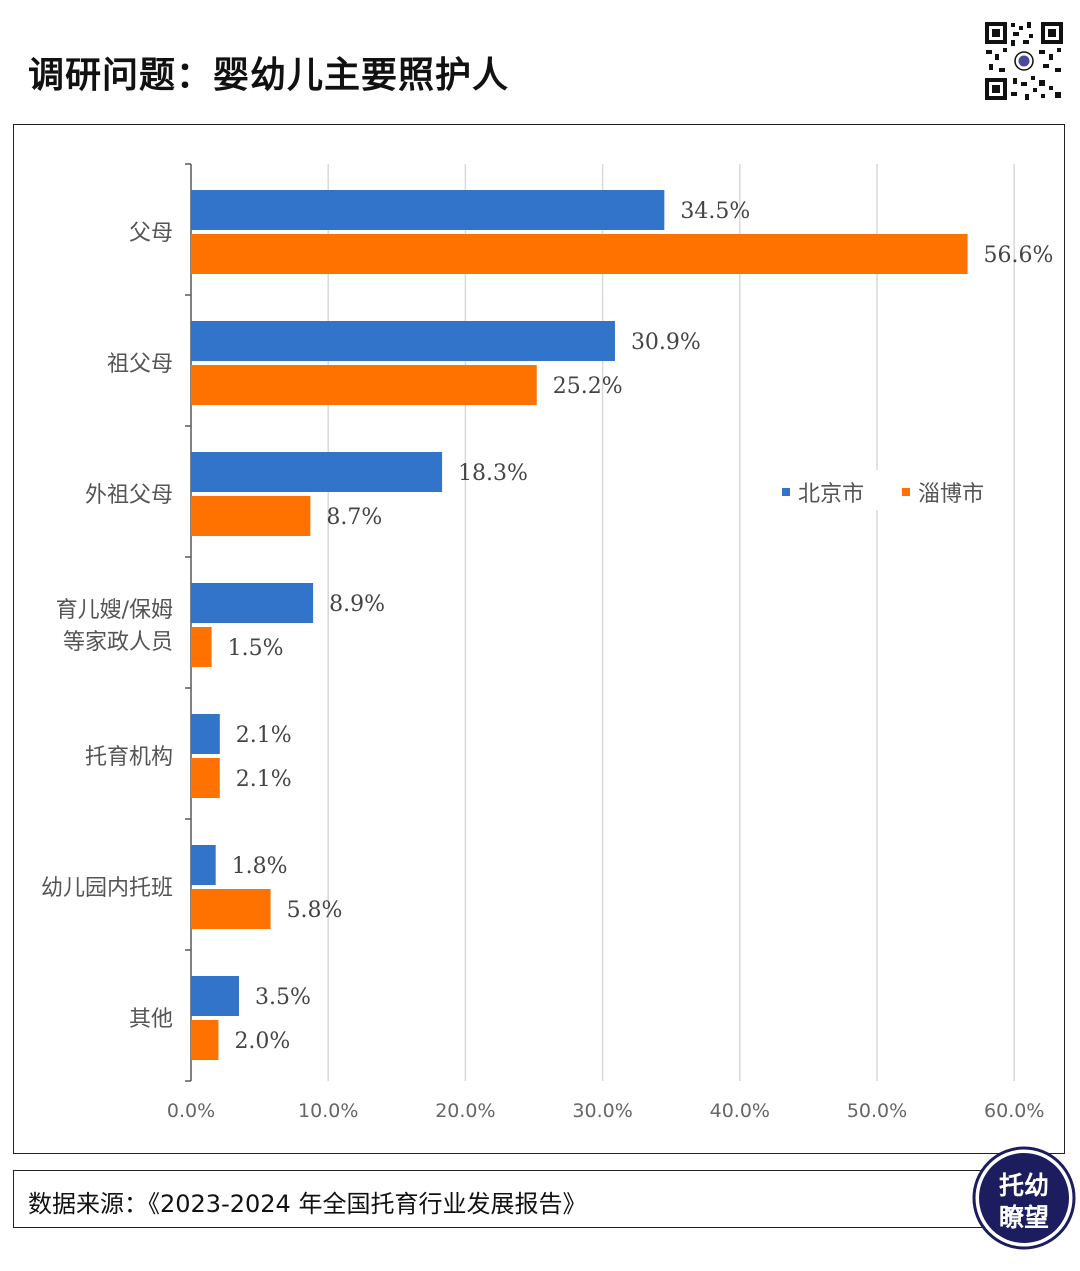 This screenshot has height=1271, width=1080. Describe the element at coordinates (1024, 1217) in the screenshot. I see `brand-logo-line2: 瞭望` at that location.